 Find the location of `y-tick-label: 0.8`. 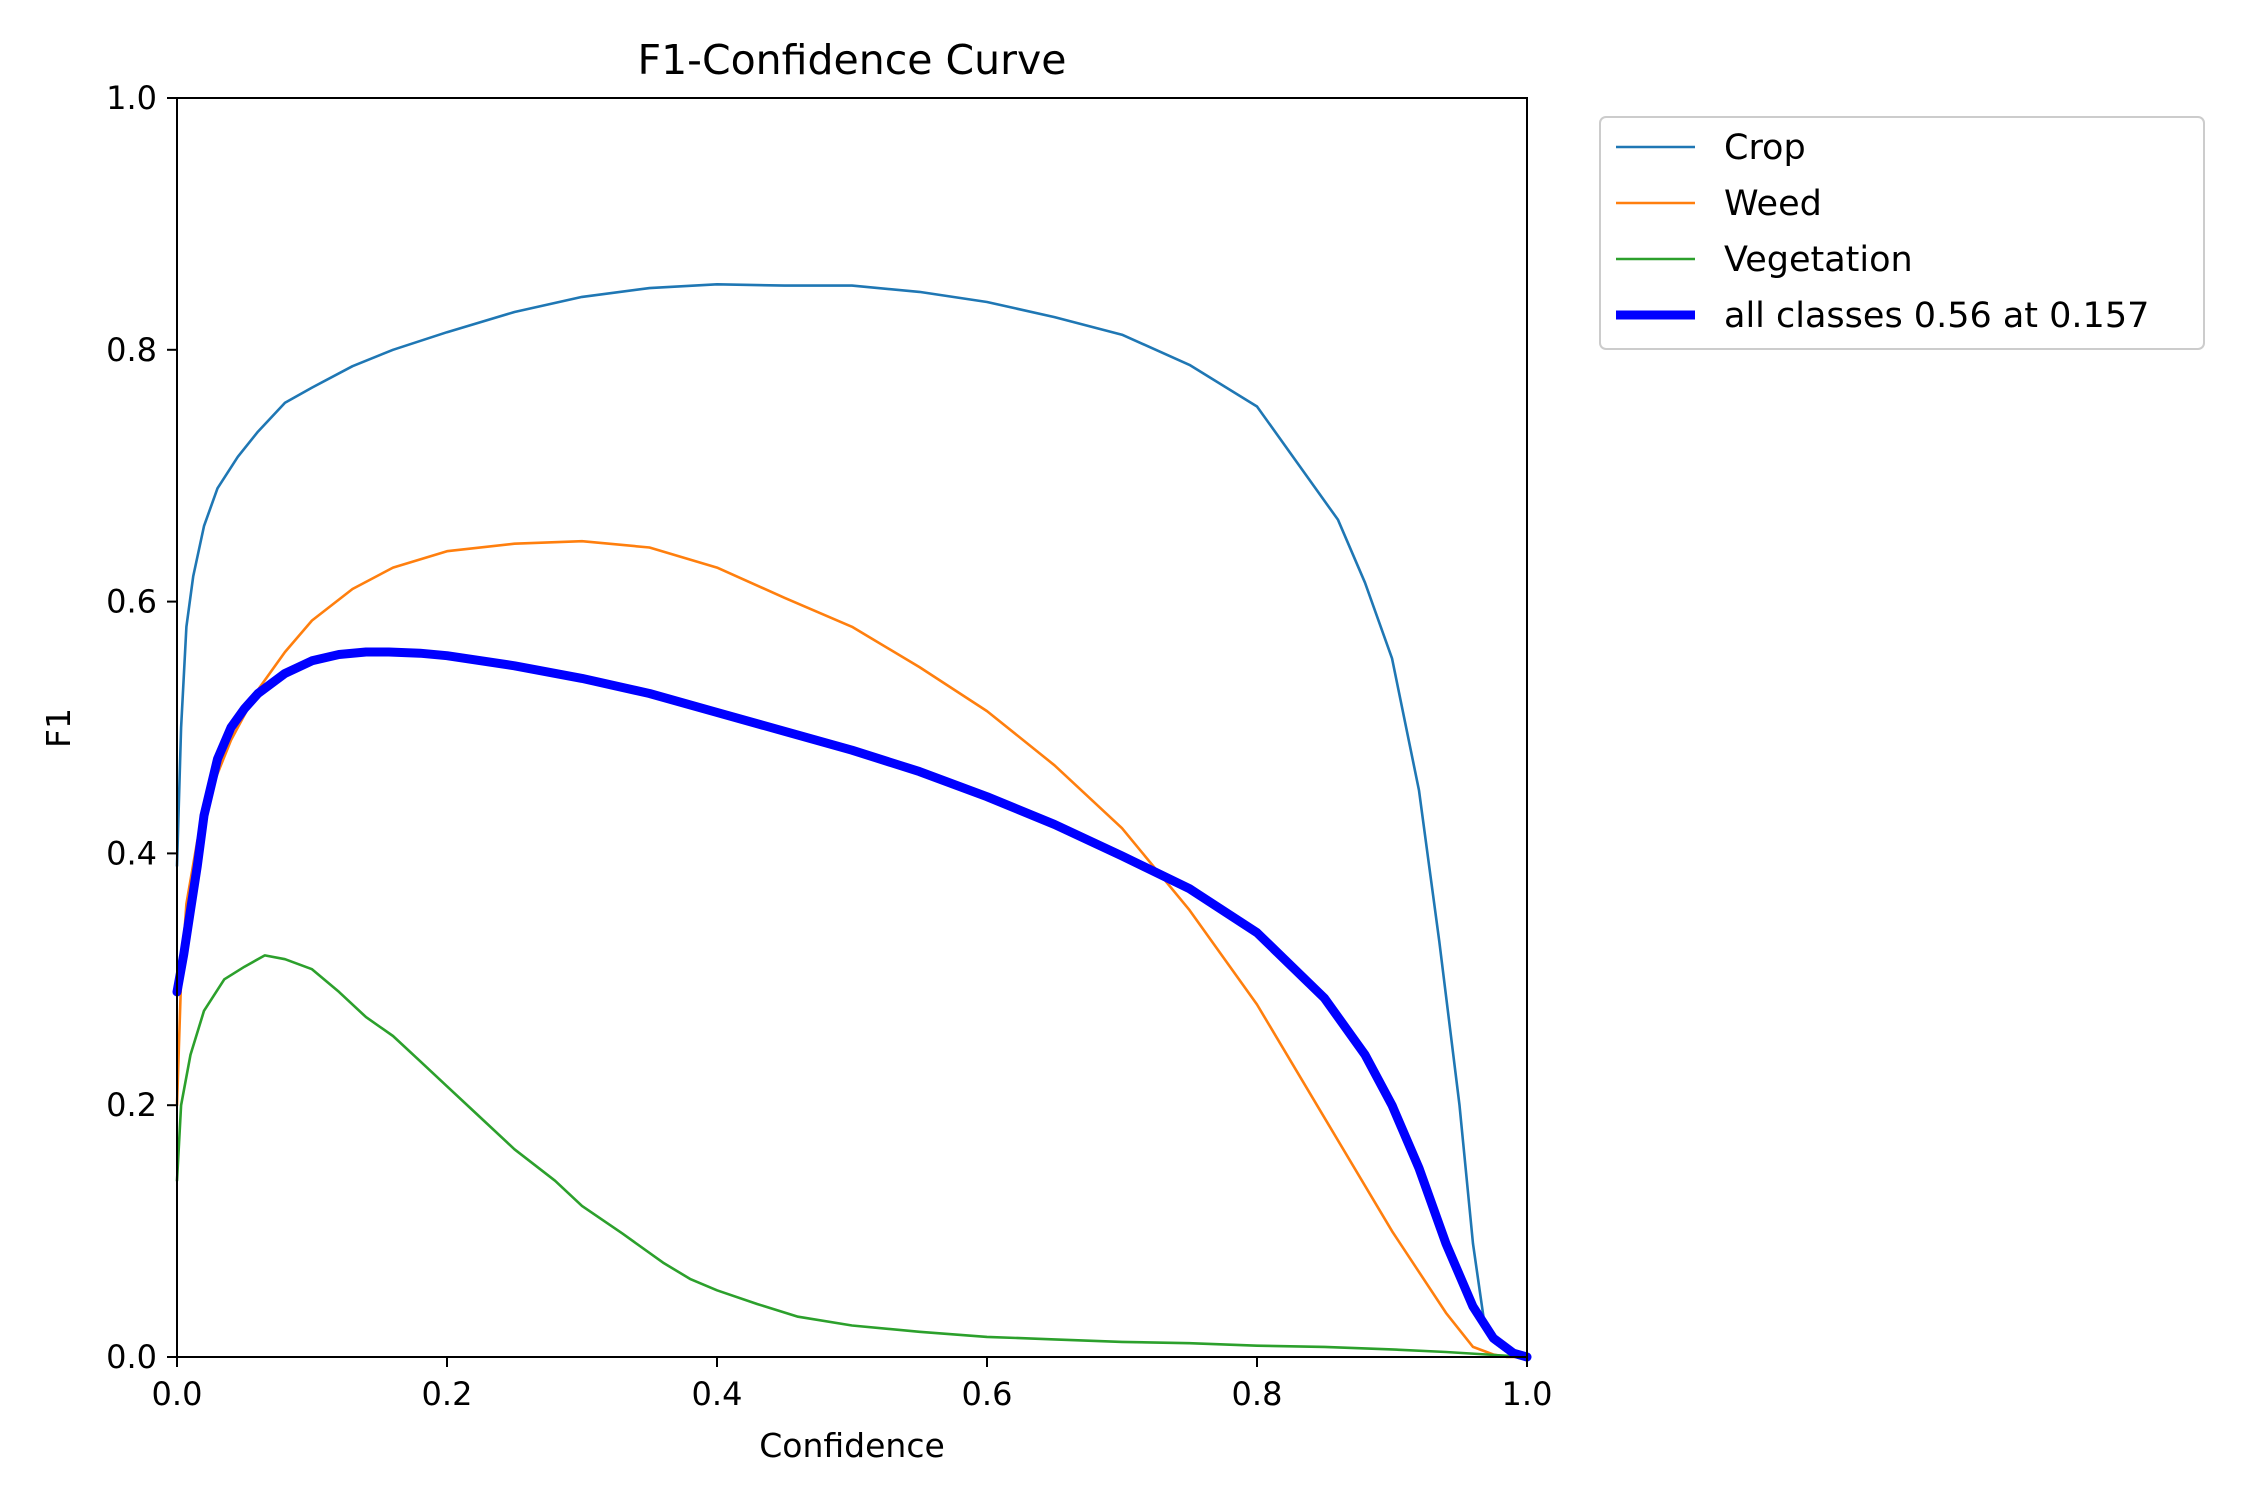

y-tick-label: 0.8 is located at coordinates (131, 350).